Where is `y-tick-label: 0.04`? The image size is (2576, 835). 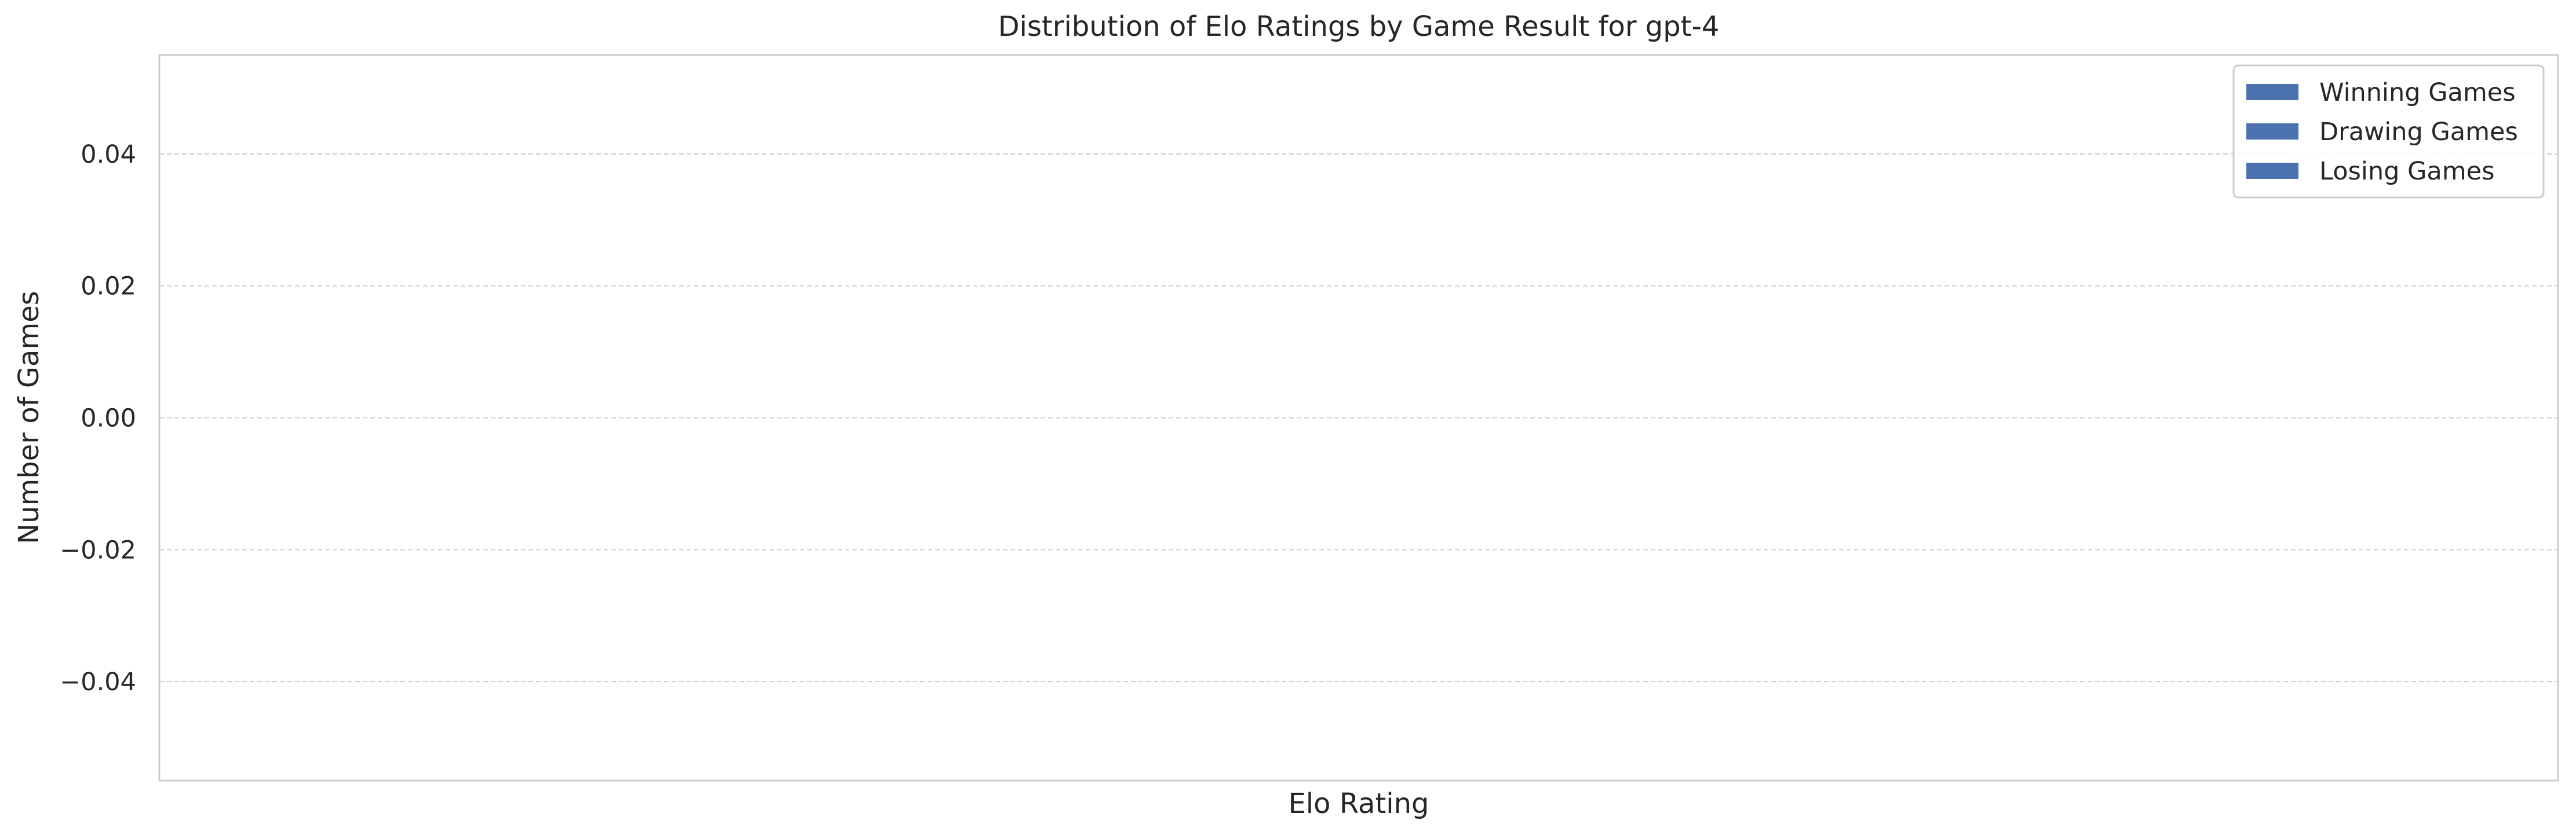
y-tick-label: 0.04 is located at coordinates (108, 154).